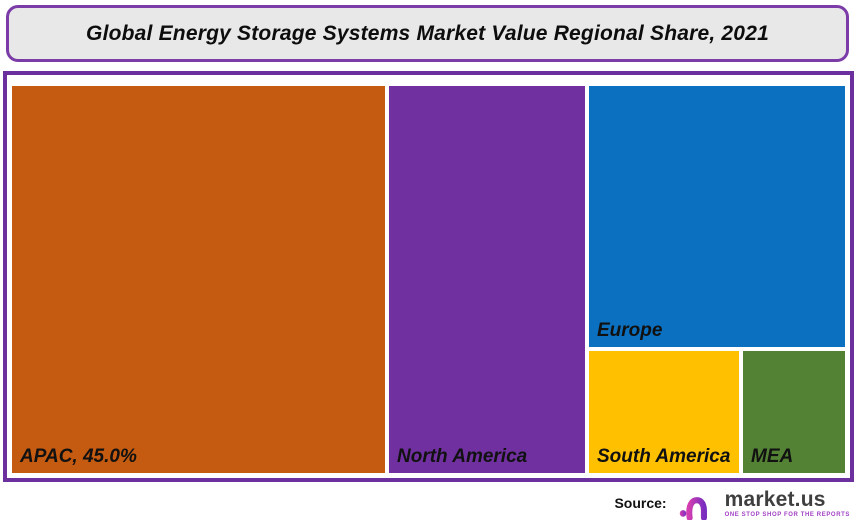 This screenshot has width=857, height=525. Describe the element at coordinates (462, 456) in the screenshot. I see `tile-label-north-america: North America` at that location.